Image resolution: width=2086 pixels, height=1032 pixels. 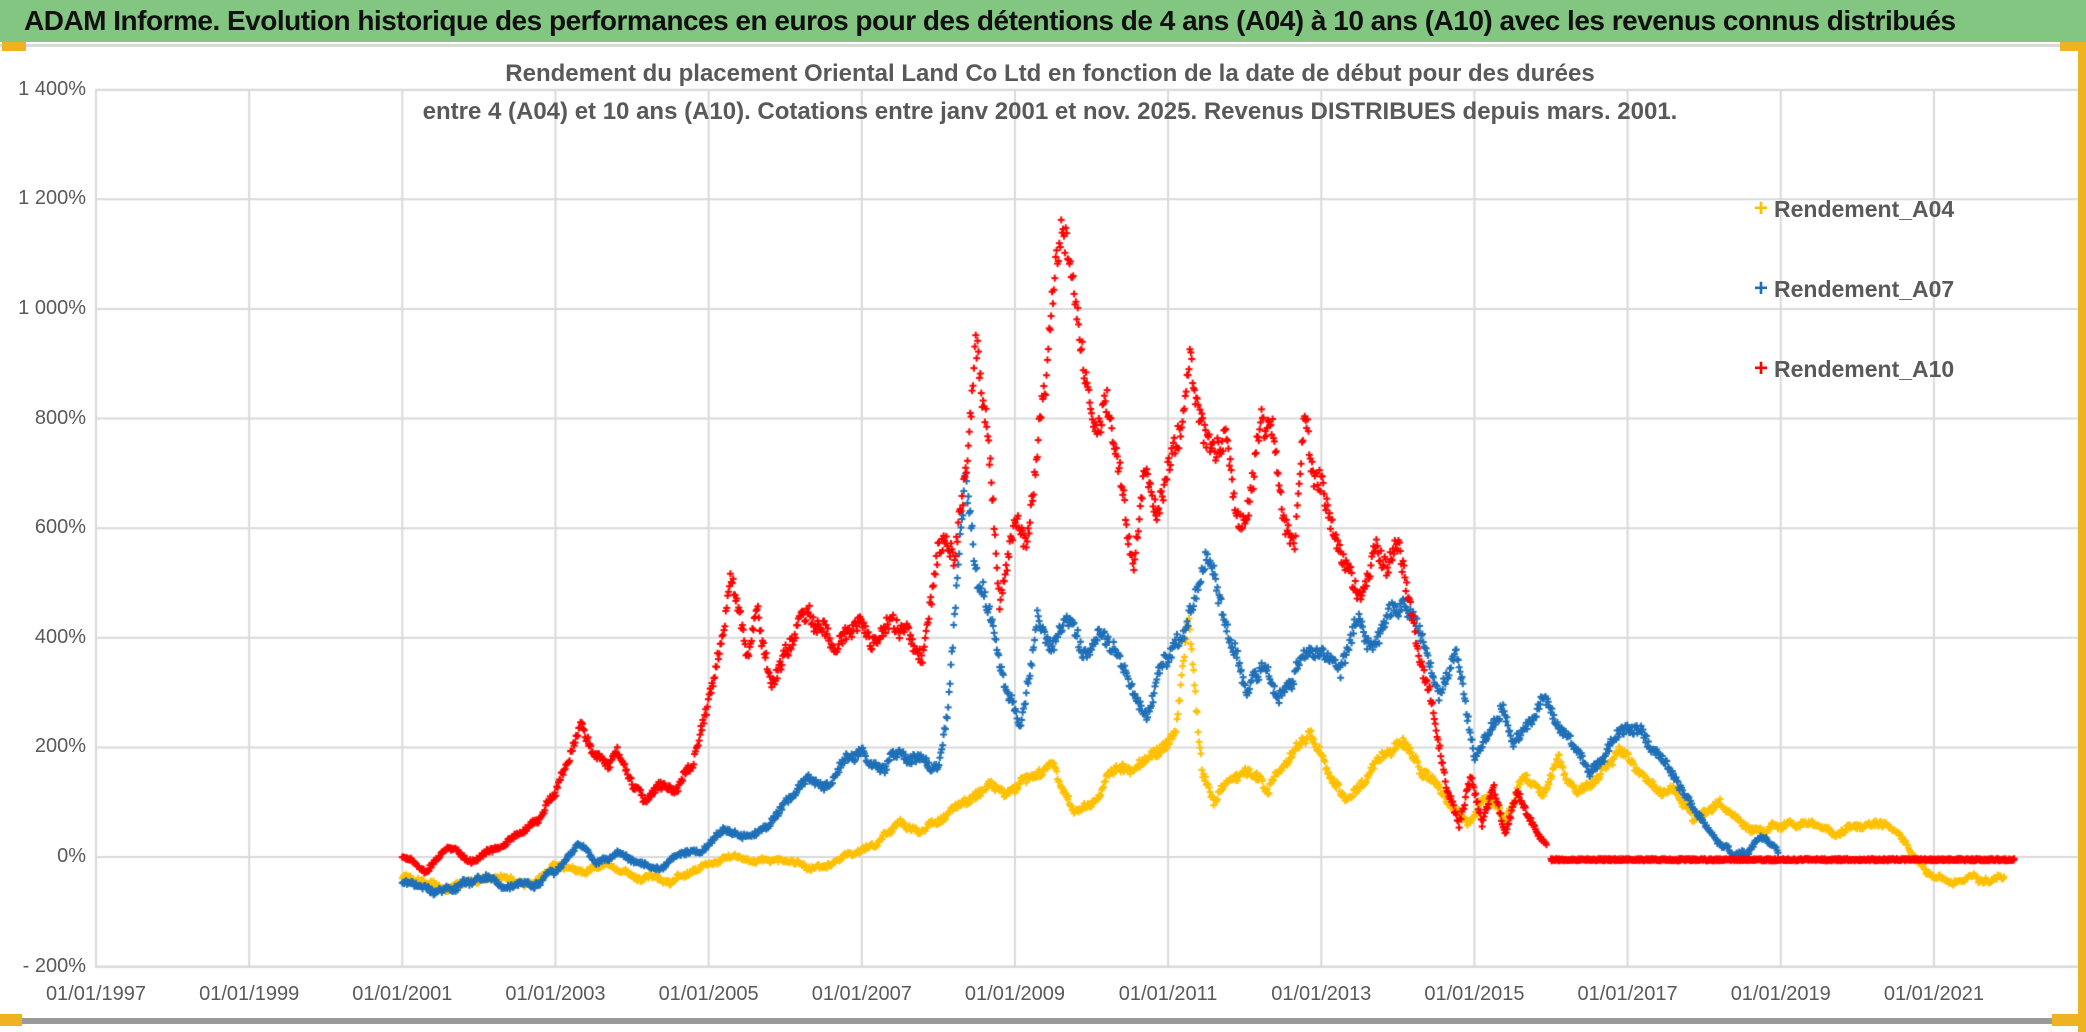 I want to click on selection-mark-bottom-left, so click(x=11, y=1020).